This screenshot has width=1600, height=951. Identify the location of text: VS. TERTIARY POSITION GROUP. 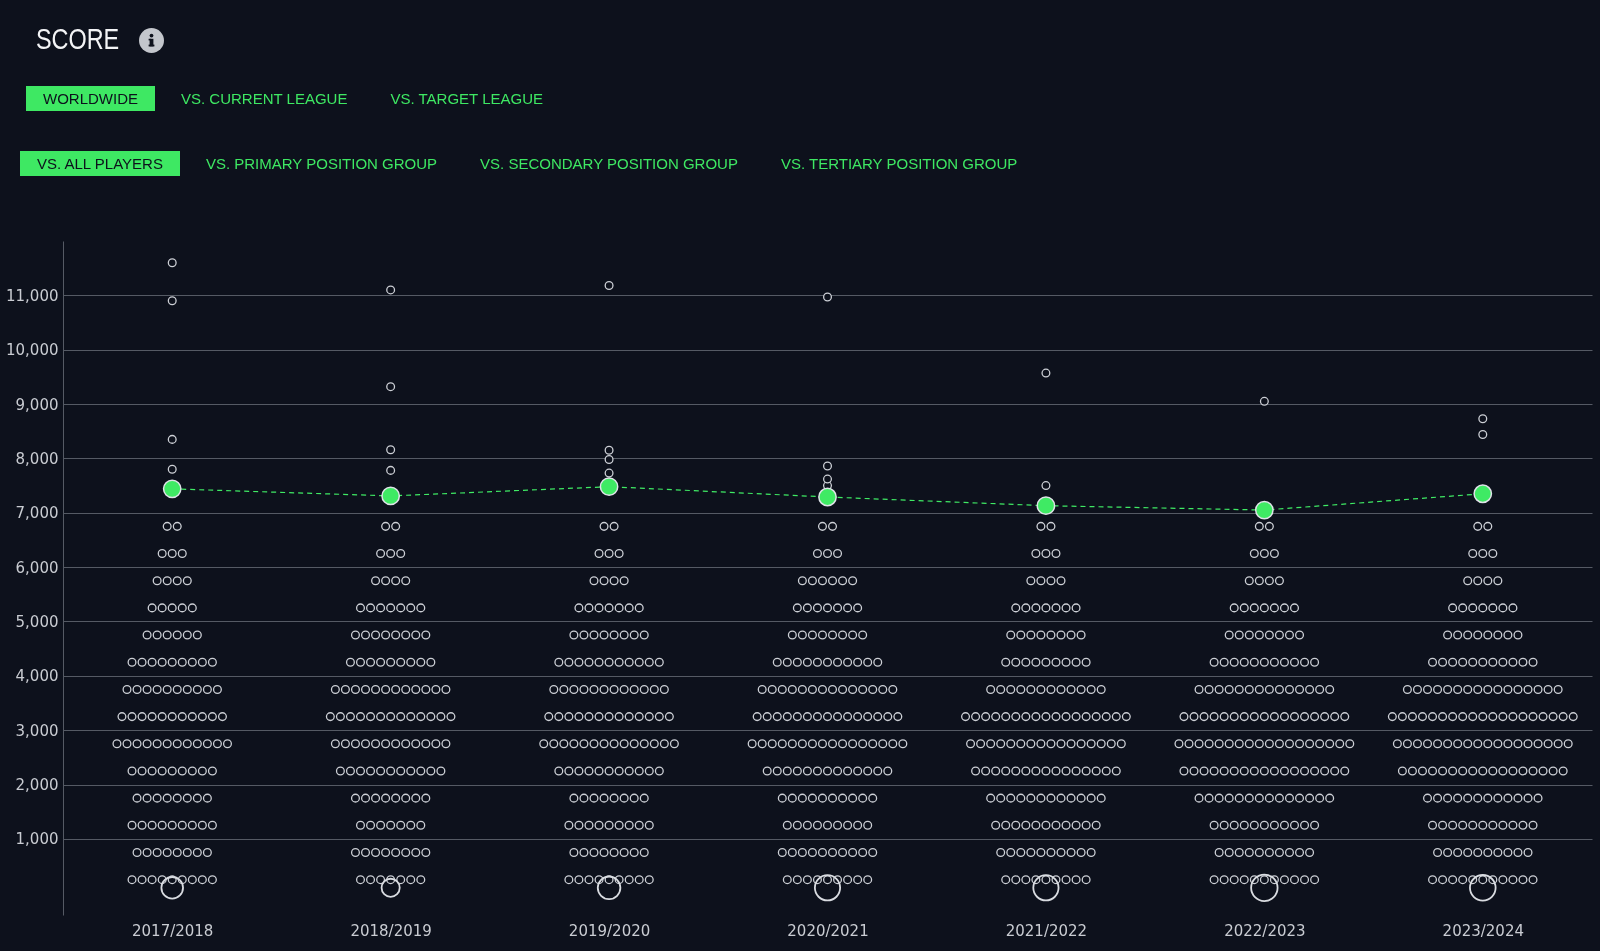
(899, 164).